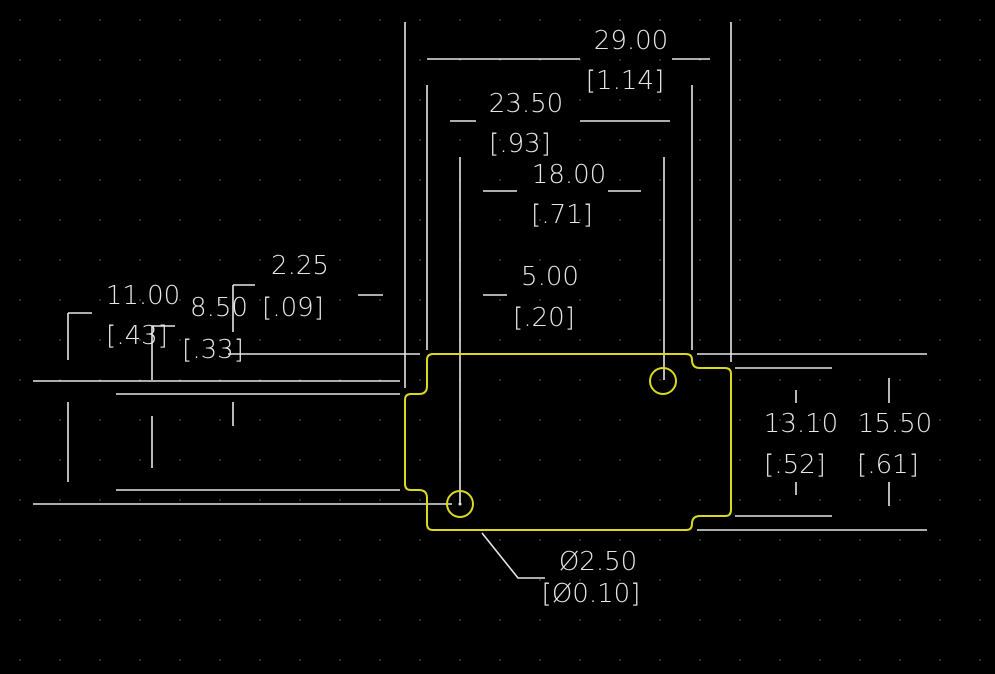 The height and width of the screenshot is (674, 995). I want to click on hole-diameter-value: Ø2.50, so click(598, 562).